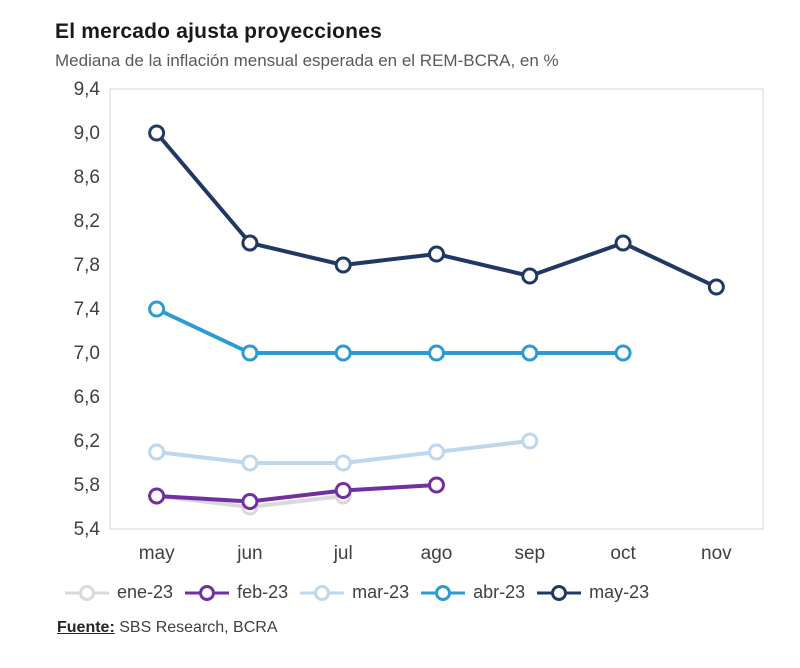  Describe the element at coordinates (472, 592) in the screenshot. I see `legend-item-abr-23: abr-23` at that location.